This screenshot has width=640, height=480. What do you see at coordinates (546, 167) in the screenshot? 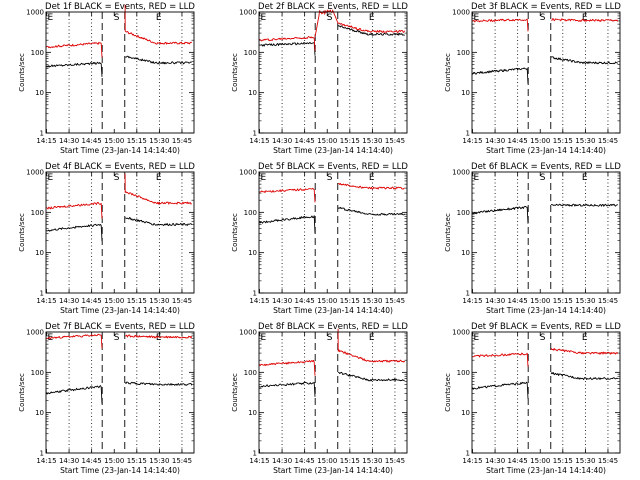
I see `panel-title: Det 6f BLACK = Events, RED = LLD` at bounding box center [546, 167].